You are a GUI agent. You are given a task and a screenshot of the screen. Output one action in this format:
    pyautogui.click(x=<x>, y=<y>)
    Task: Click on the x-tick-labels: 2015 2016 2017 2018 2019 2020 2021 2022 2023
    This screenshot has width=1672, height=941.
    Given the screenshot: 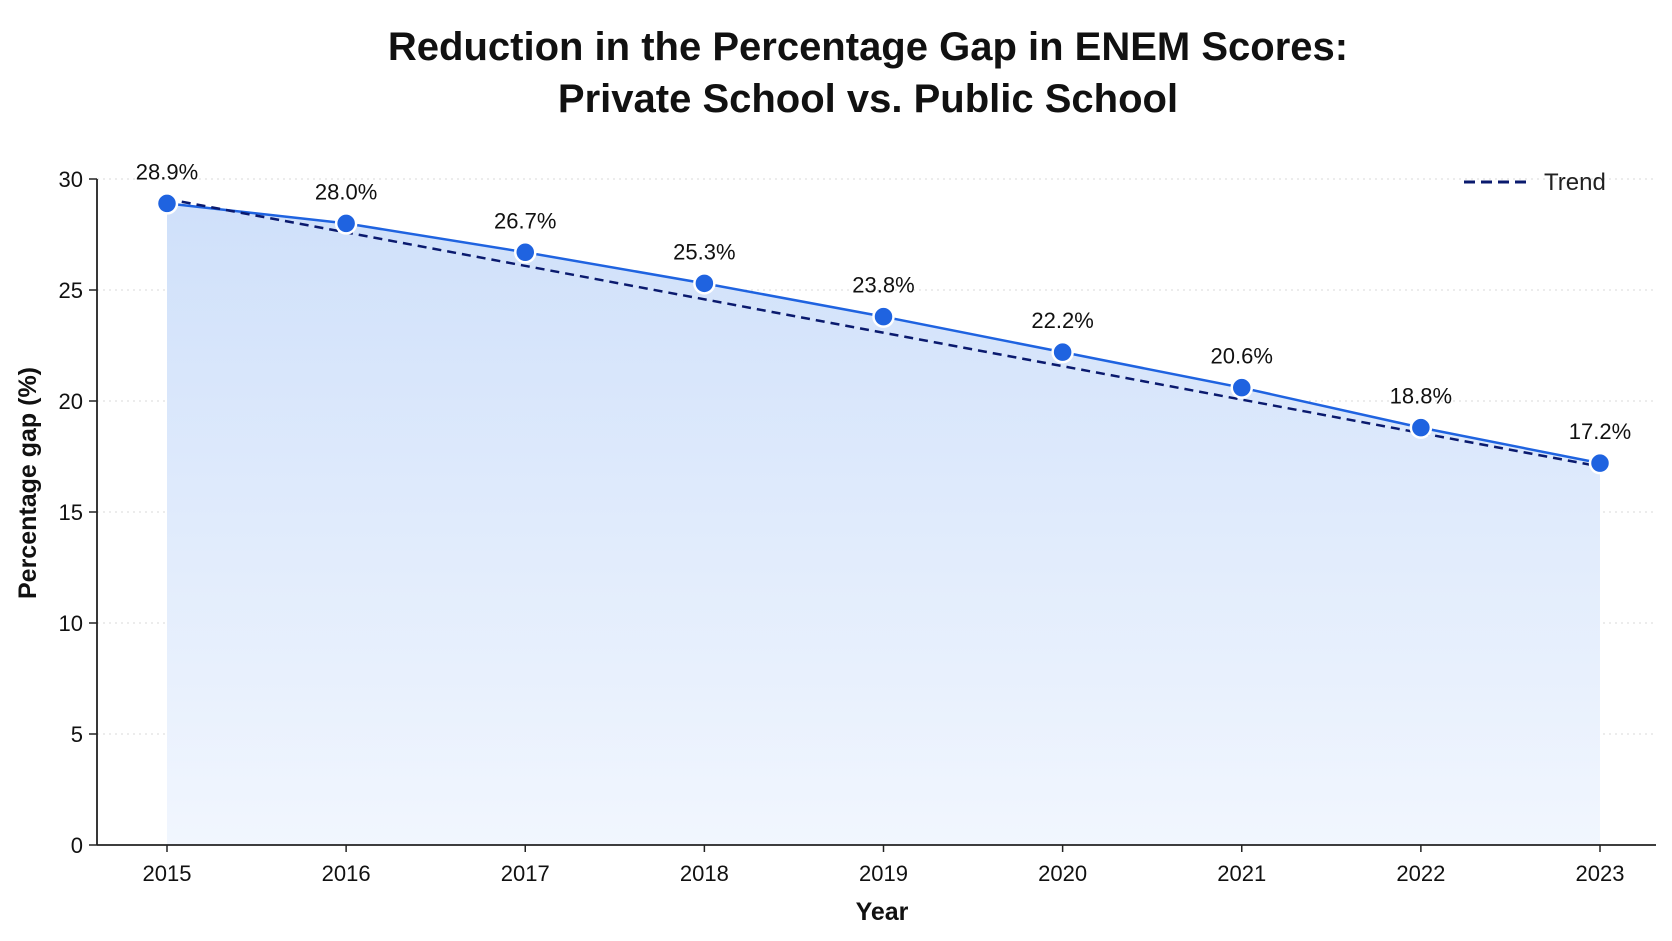 What is the action you would take?
    pyautogui.click(x=884, y=873)
    